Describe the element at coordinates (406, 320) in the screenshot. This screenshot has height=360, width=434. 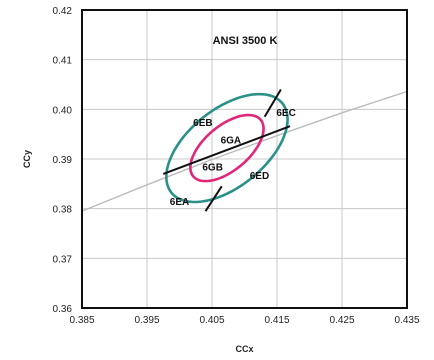
I see `x-tick-label-5: 0.435` at that location.